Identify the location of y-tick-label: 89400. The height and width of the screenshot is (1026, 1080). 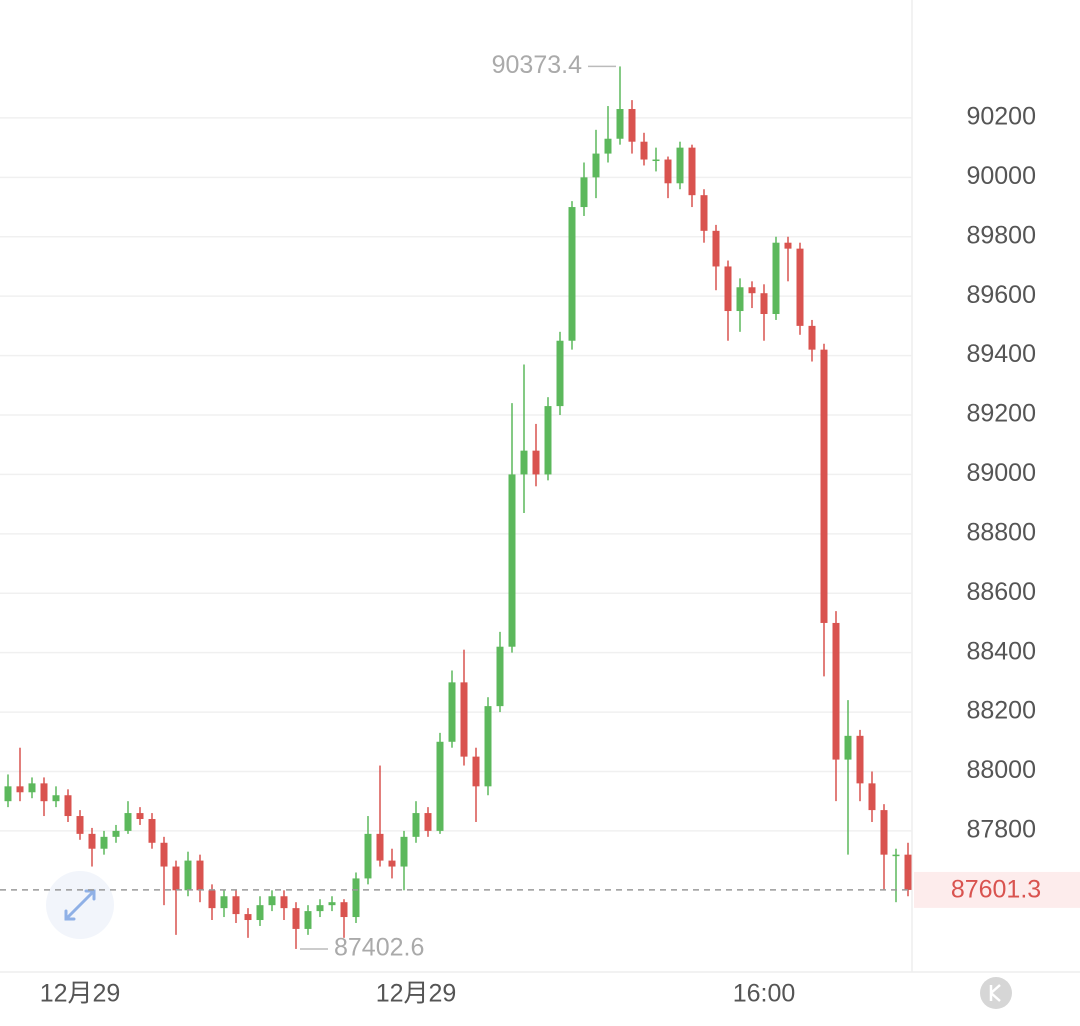
(1001, 354).